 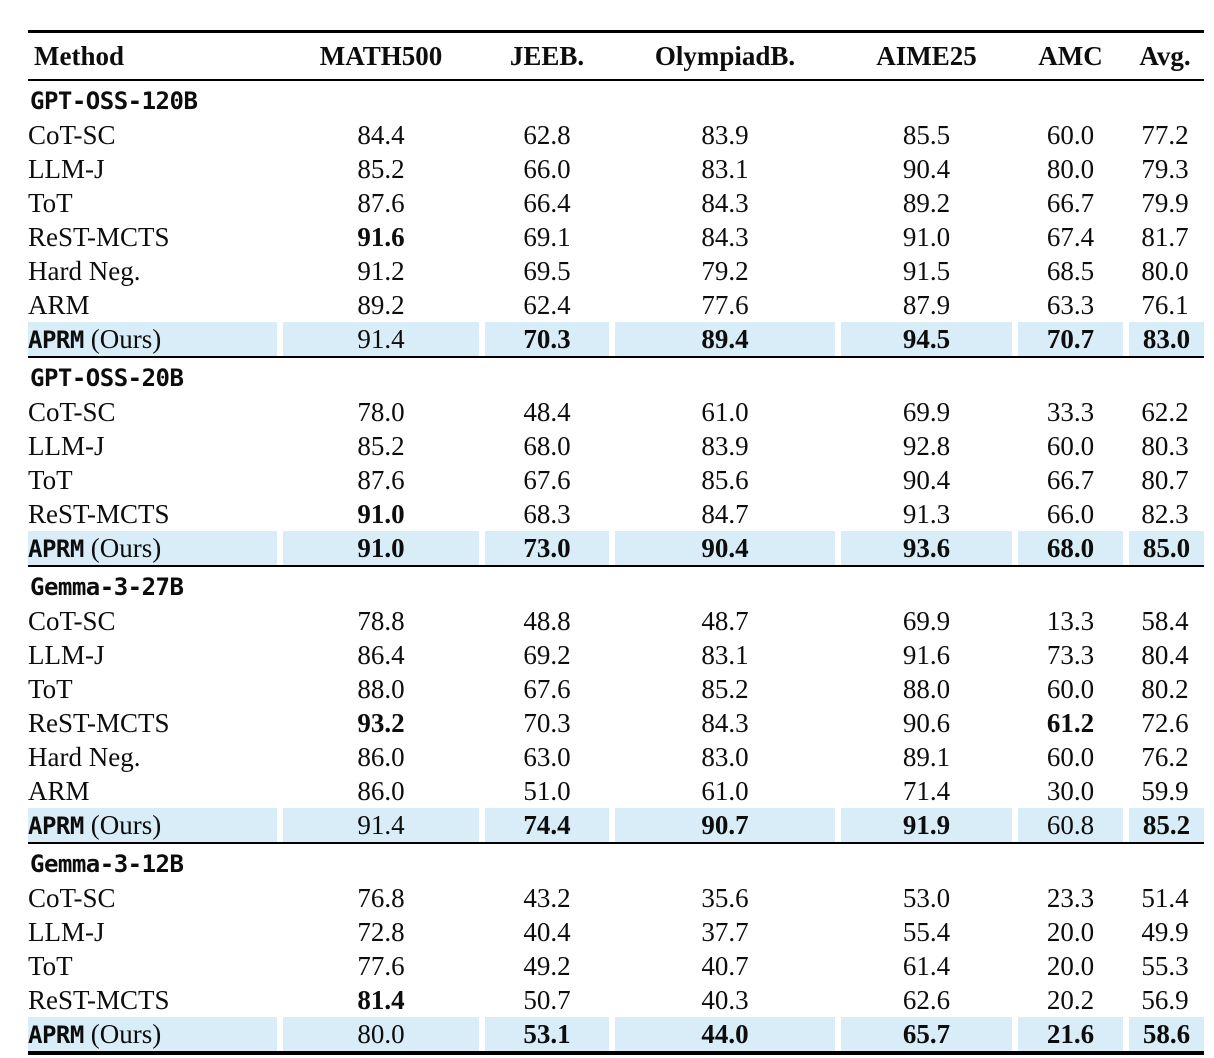 I want to click on value-cell: 35.6, so click(x=725, y=897).